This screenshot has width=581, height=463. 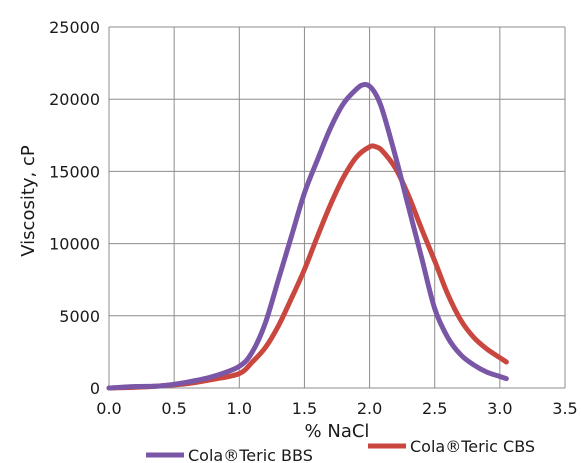 I want to click on x-tick-label: 1.5, so click(x=304, y=408).